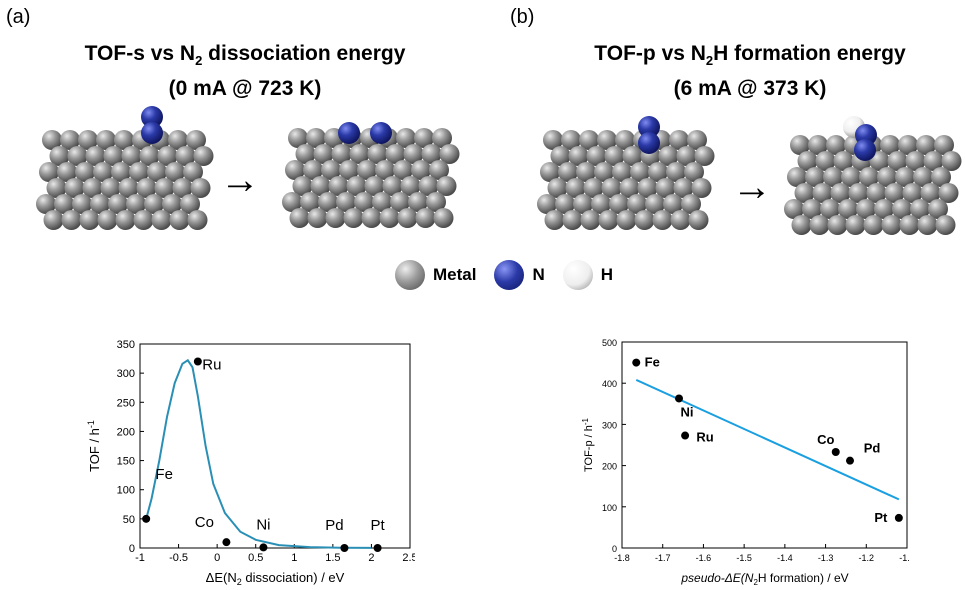  What do you see at coordinates (614, 549) in the screenshot?
I see `y-tick-label: 0` at bounding box center [614, 549].